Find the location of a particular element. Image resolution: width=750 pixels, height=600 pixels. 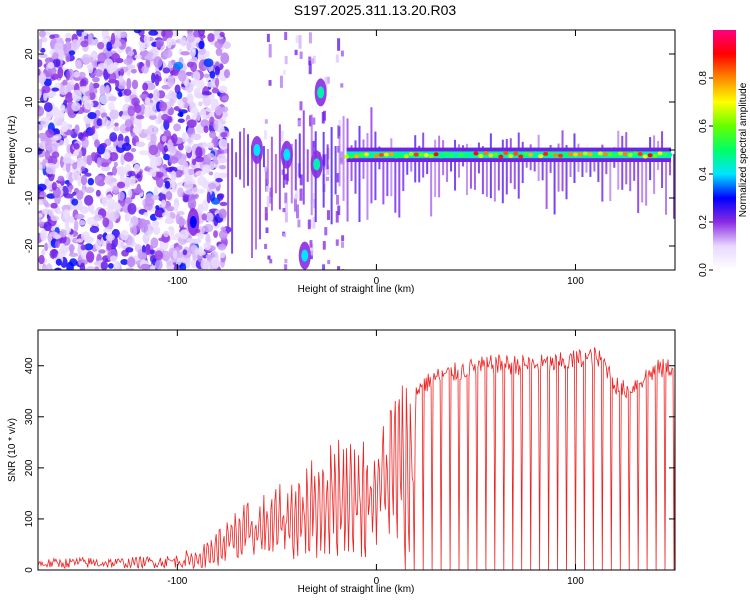

colorbar-tick-label: 0.2 is located at coordinates (703, 222).